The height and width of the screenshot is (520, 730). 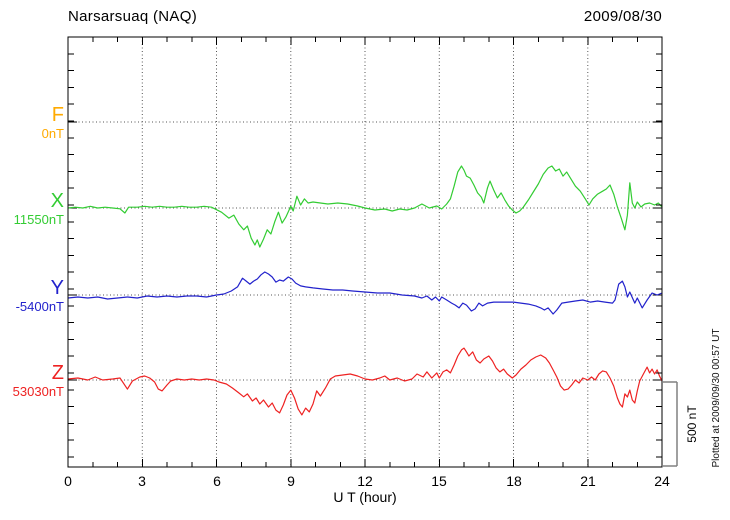 What do you see at coordinates (57, 373) in the screenshot?
I see `component-letter-z: Z` at bounding box center [57, 373].